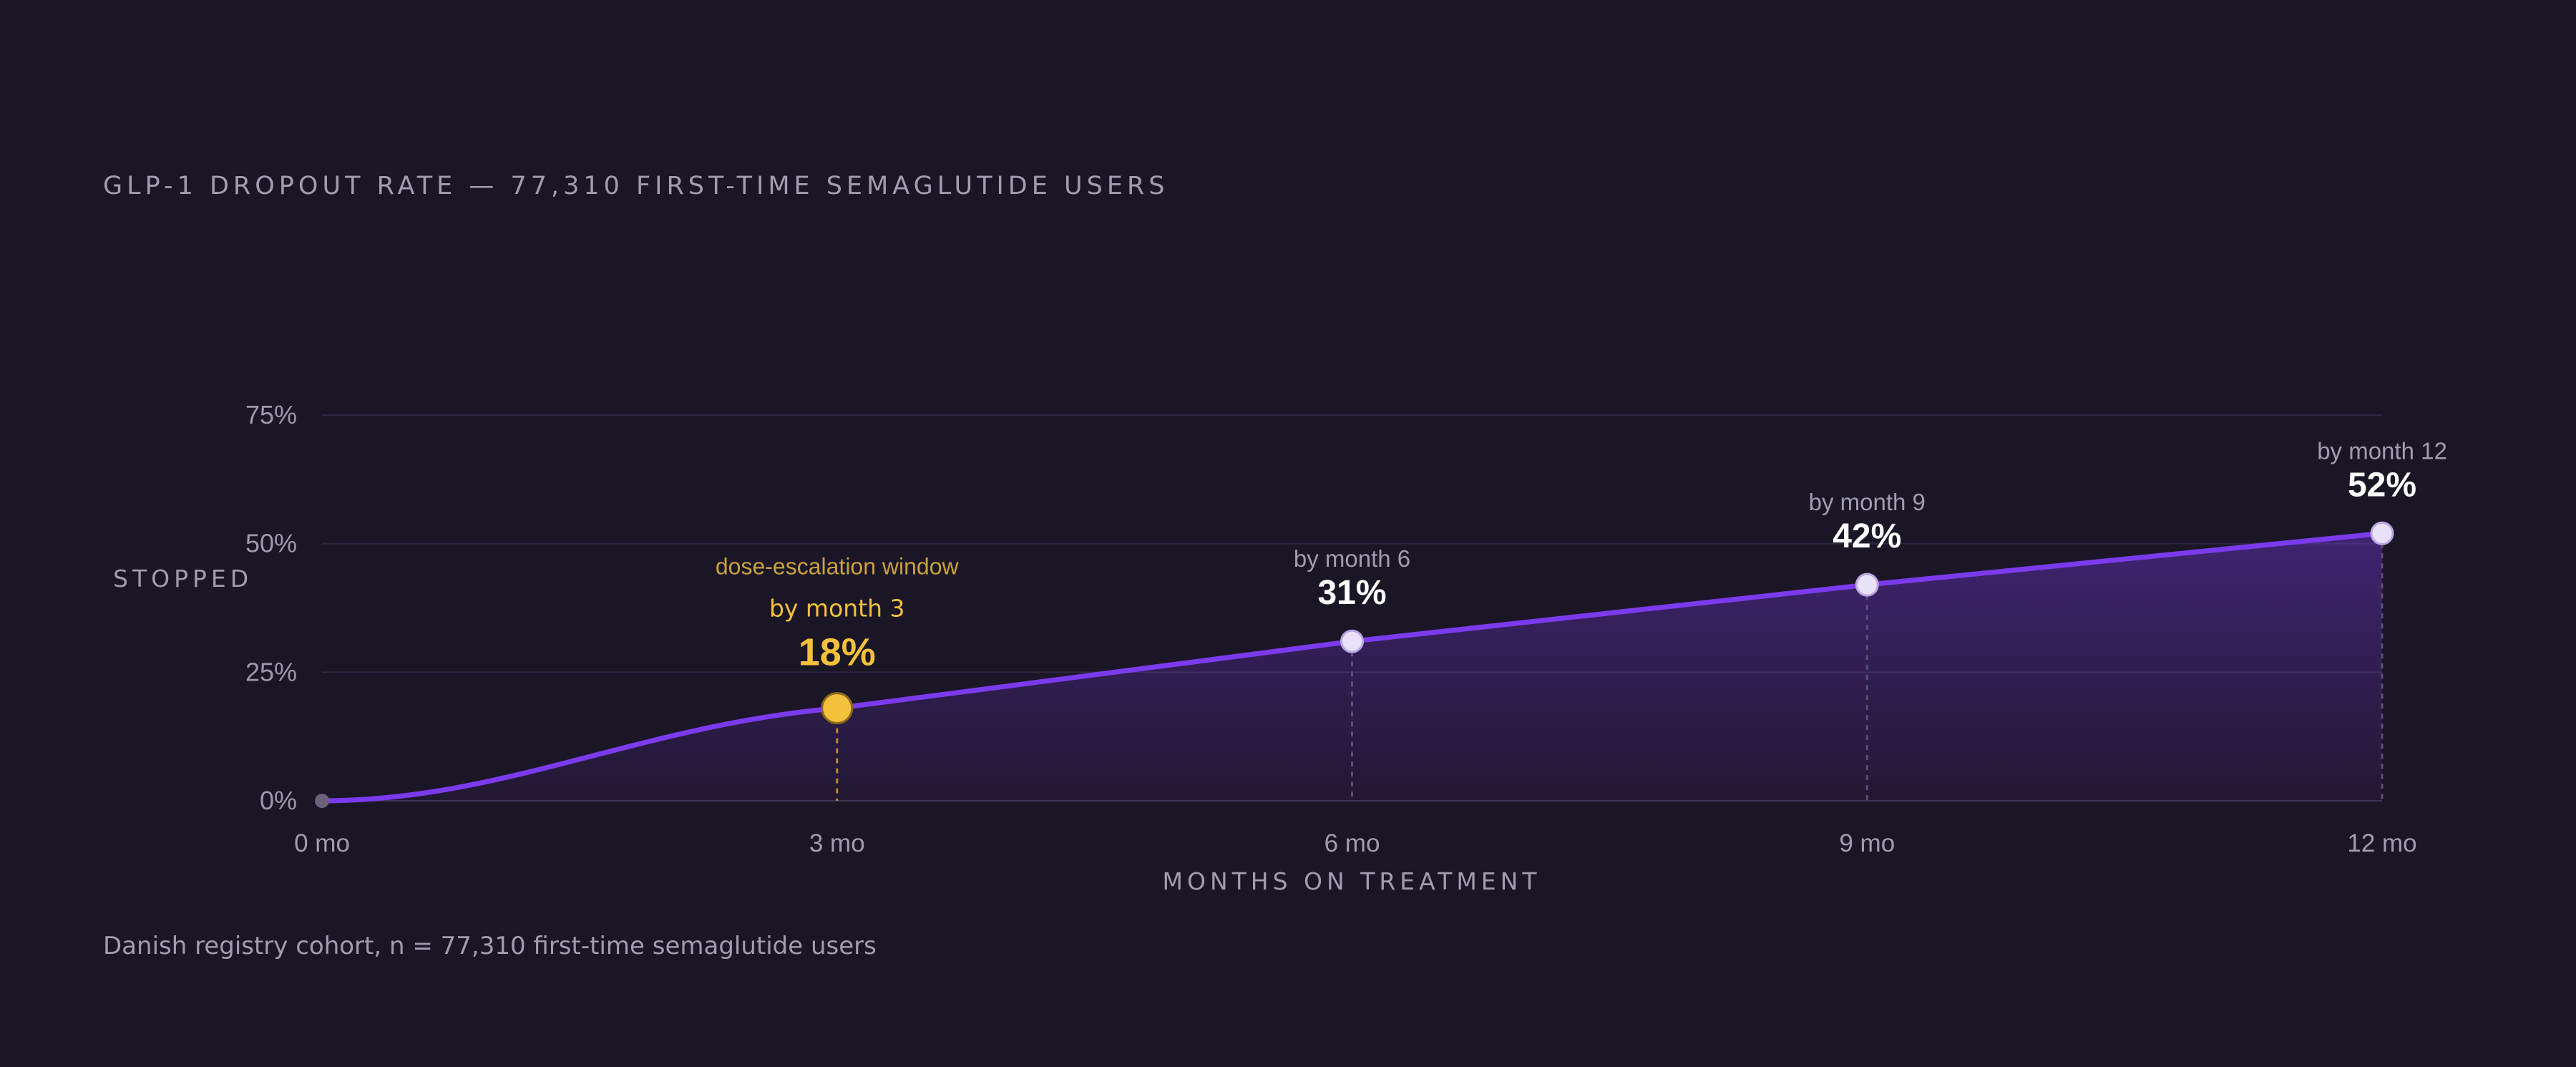  Describe the element at coordinates (1352, 843) in the screenshot. I see `x-tick-label: 6 mo` at that location.